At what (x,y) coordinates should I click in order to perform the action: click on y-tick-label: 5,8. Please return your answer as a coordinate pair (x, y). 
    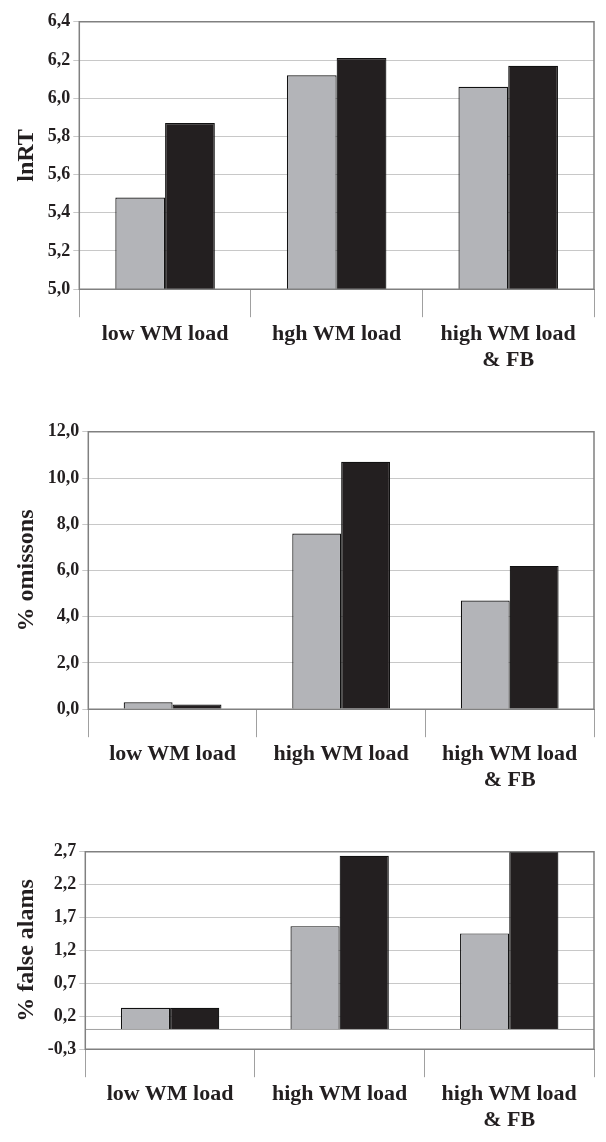
    Looking at the image, I should click on (59, 135).